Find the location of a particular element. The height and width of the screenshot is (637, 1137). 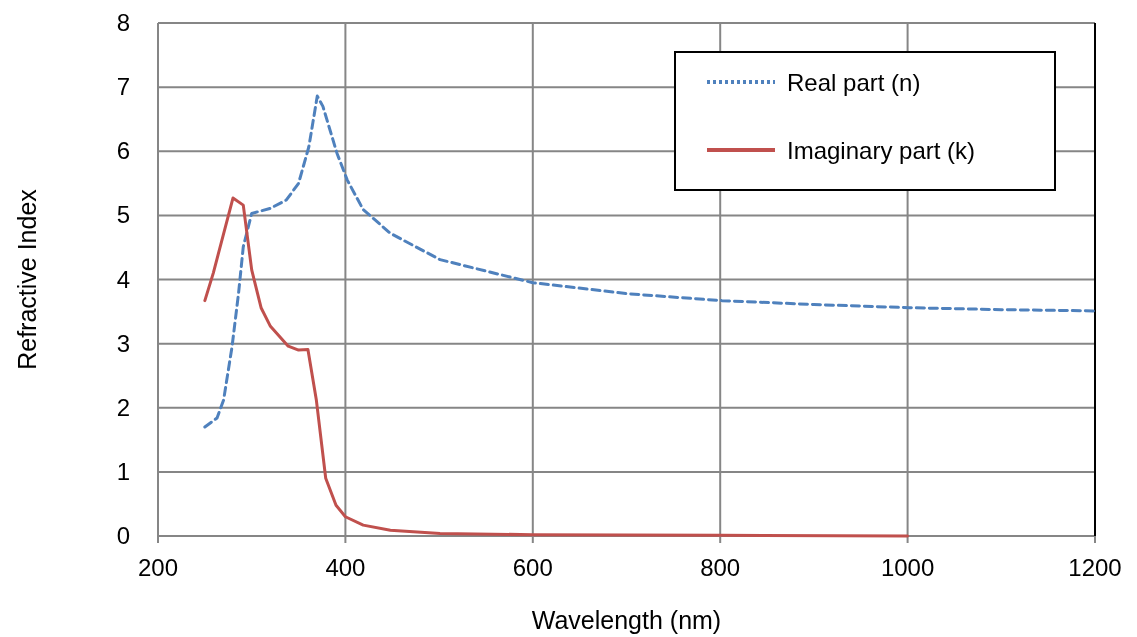

legend-label: Imaginary part (k) is located at coordinates (881, 150).